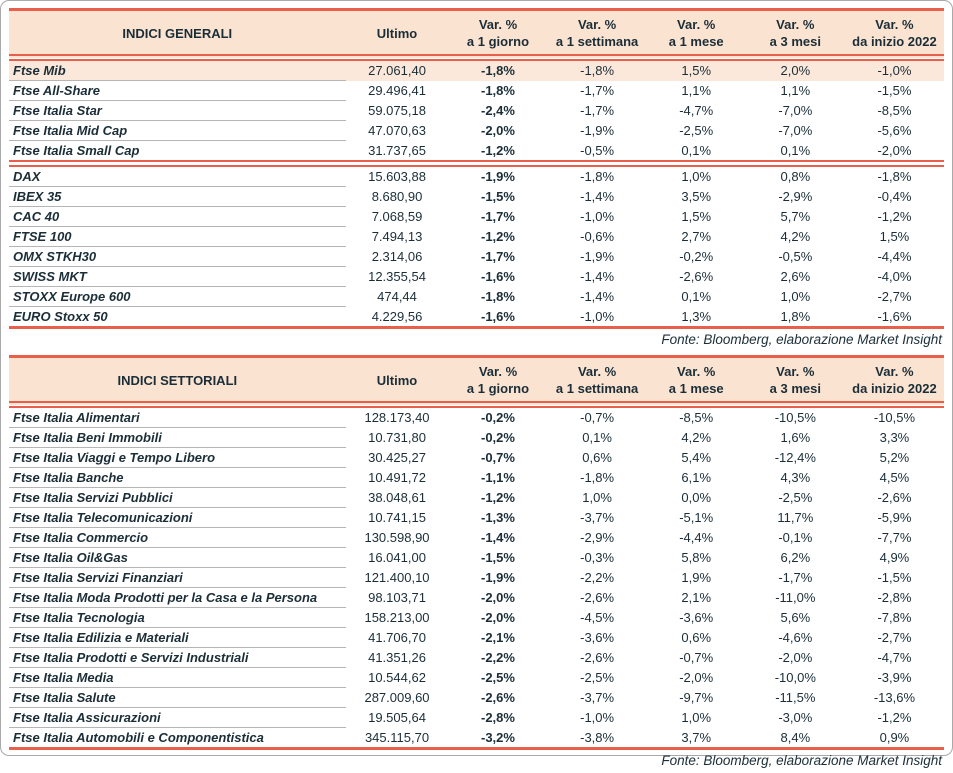  Describe the element at coordinates (397, 477) in the screenshot. I see `ultimo-value-cell: 10.491,72` at that location.